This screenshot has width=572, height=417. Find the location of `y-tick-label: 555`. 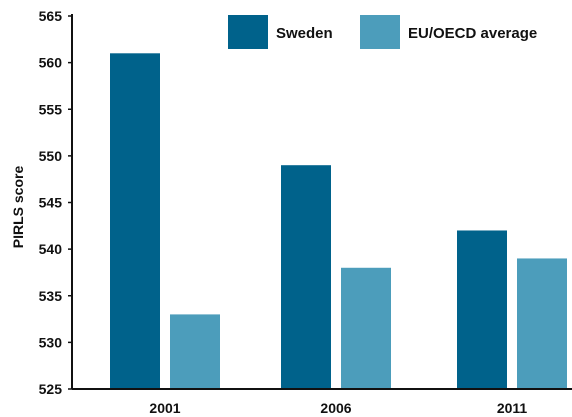

y-tick-label: 555 is located at coordinates (51, 109).